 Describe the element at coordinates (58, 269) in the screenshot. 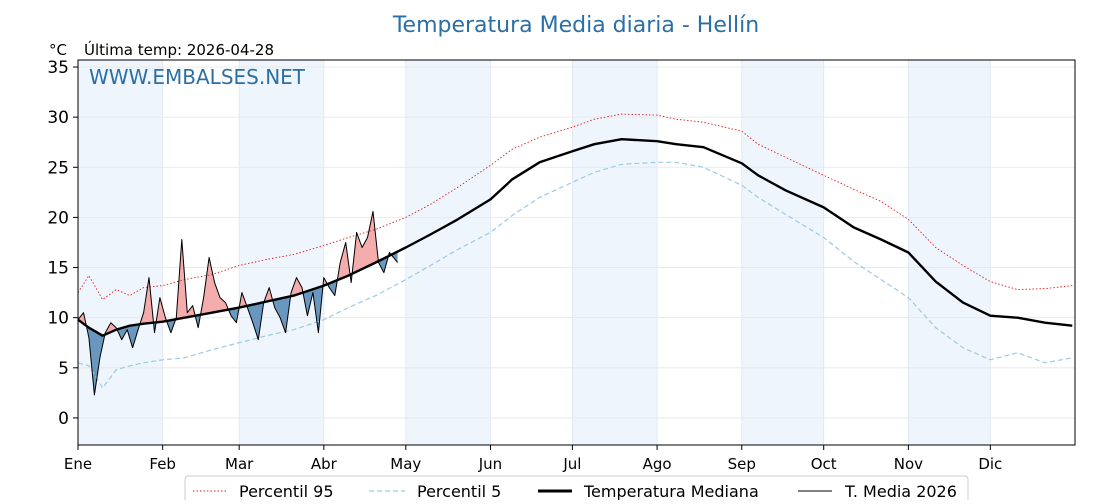

I see `y-tick-label: 15` at that location.